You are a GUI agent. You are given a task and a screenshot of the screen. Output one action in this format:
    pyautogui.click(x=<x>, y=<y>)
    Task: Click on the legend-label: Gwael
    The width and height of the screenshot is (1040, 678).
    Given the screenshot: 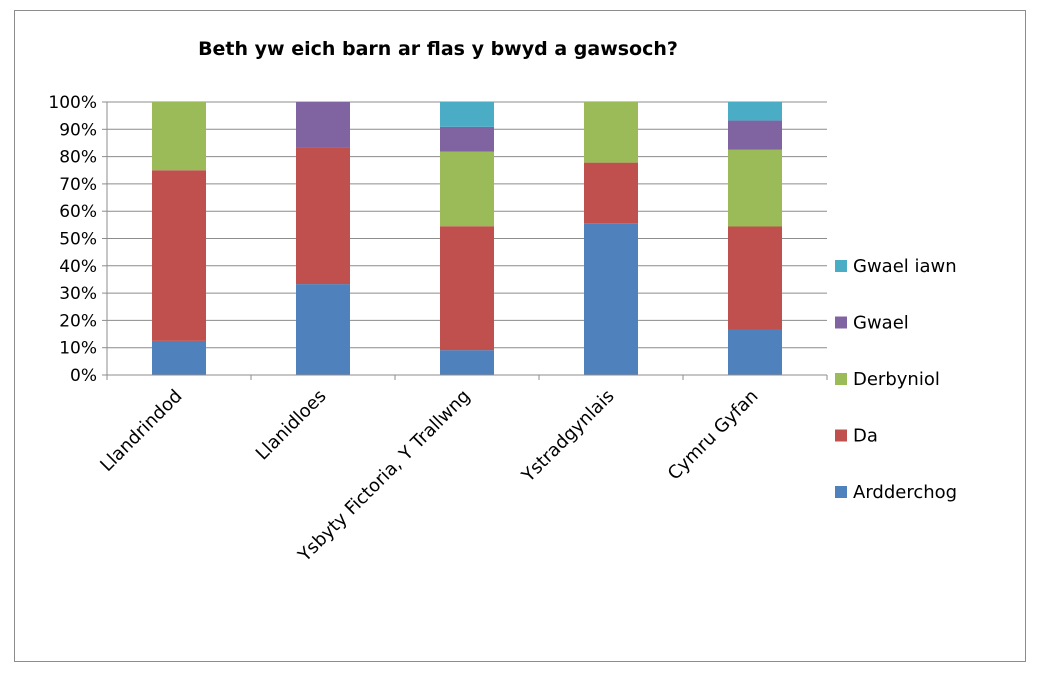 What is the action you would take?
    pyautogui.click(x=881, y=323)
    